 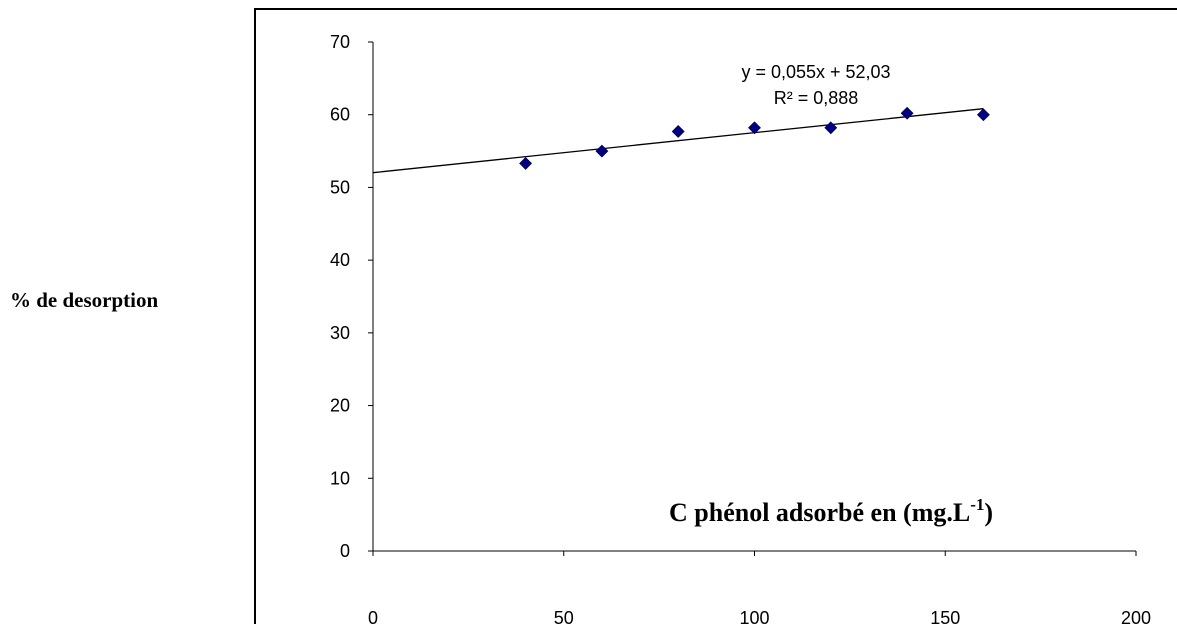 What do you see at coordinates (989, 512) in the screenshot?
I see `x-axis-label-suffix: )` at bounding box center [989, 512].